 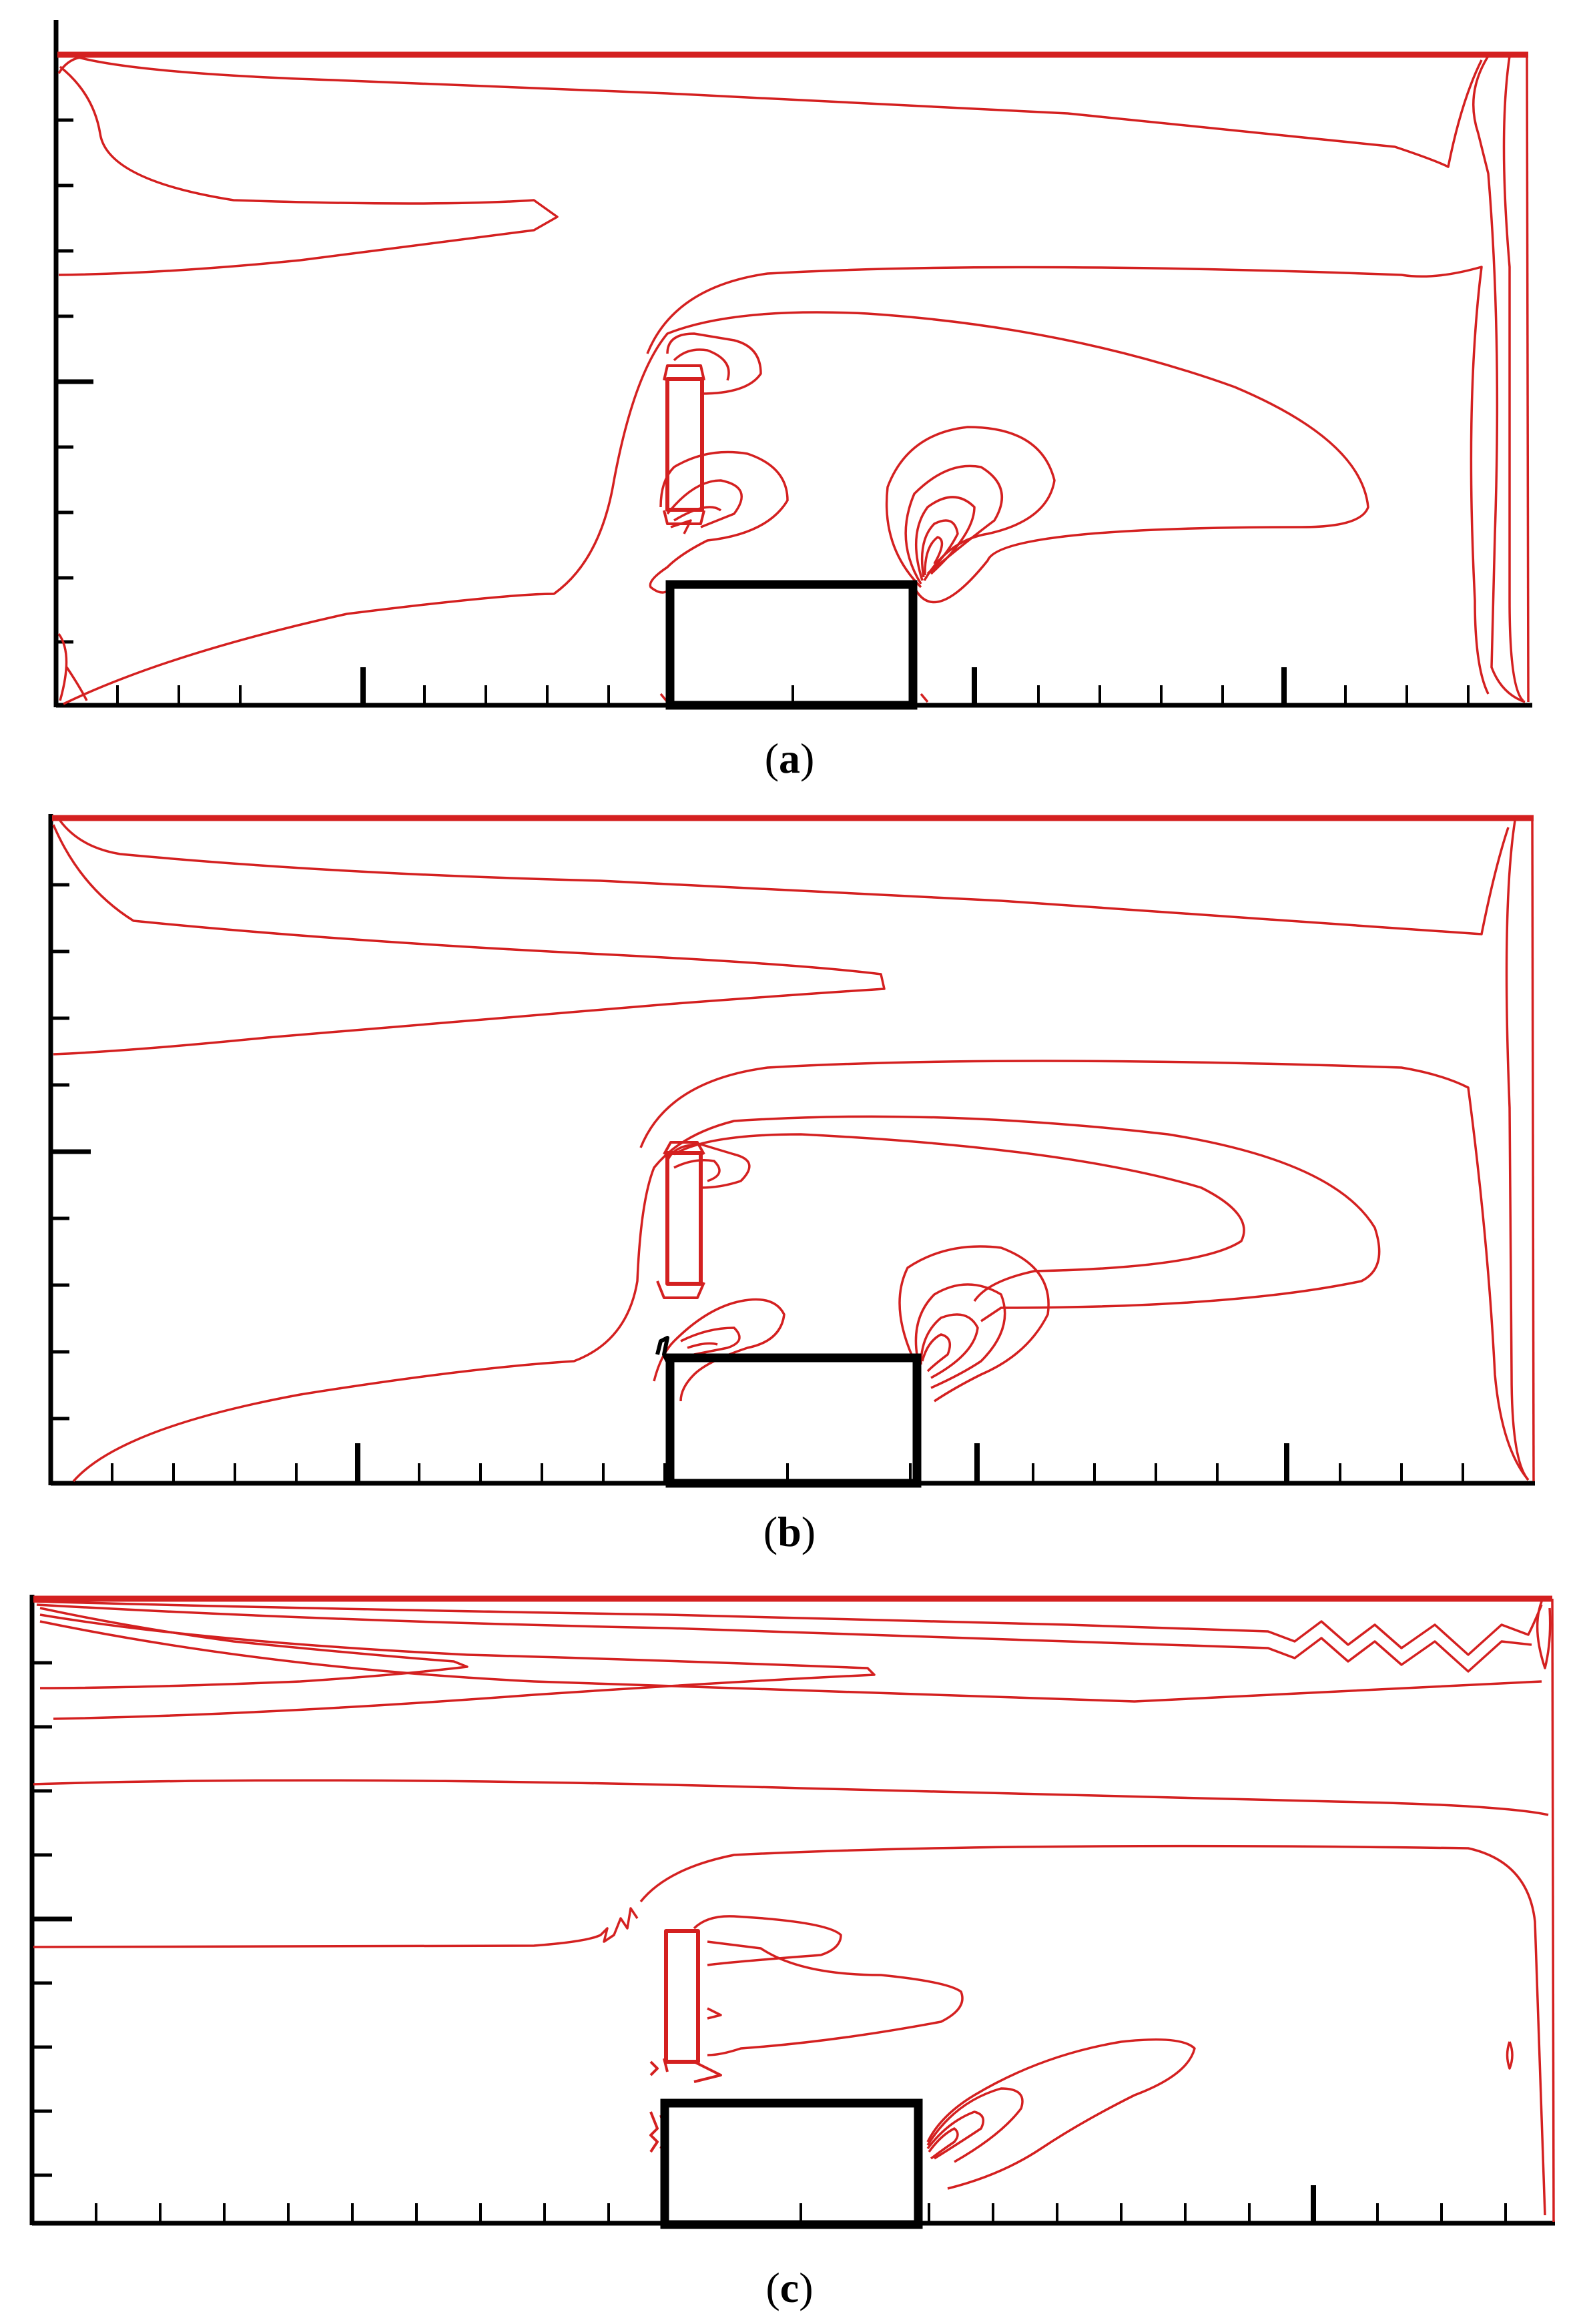 What do you see at coordinates (682, 1996) in the screenshot?
I see `panel-c-plate` at bounding box center [682, 1996].